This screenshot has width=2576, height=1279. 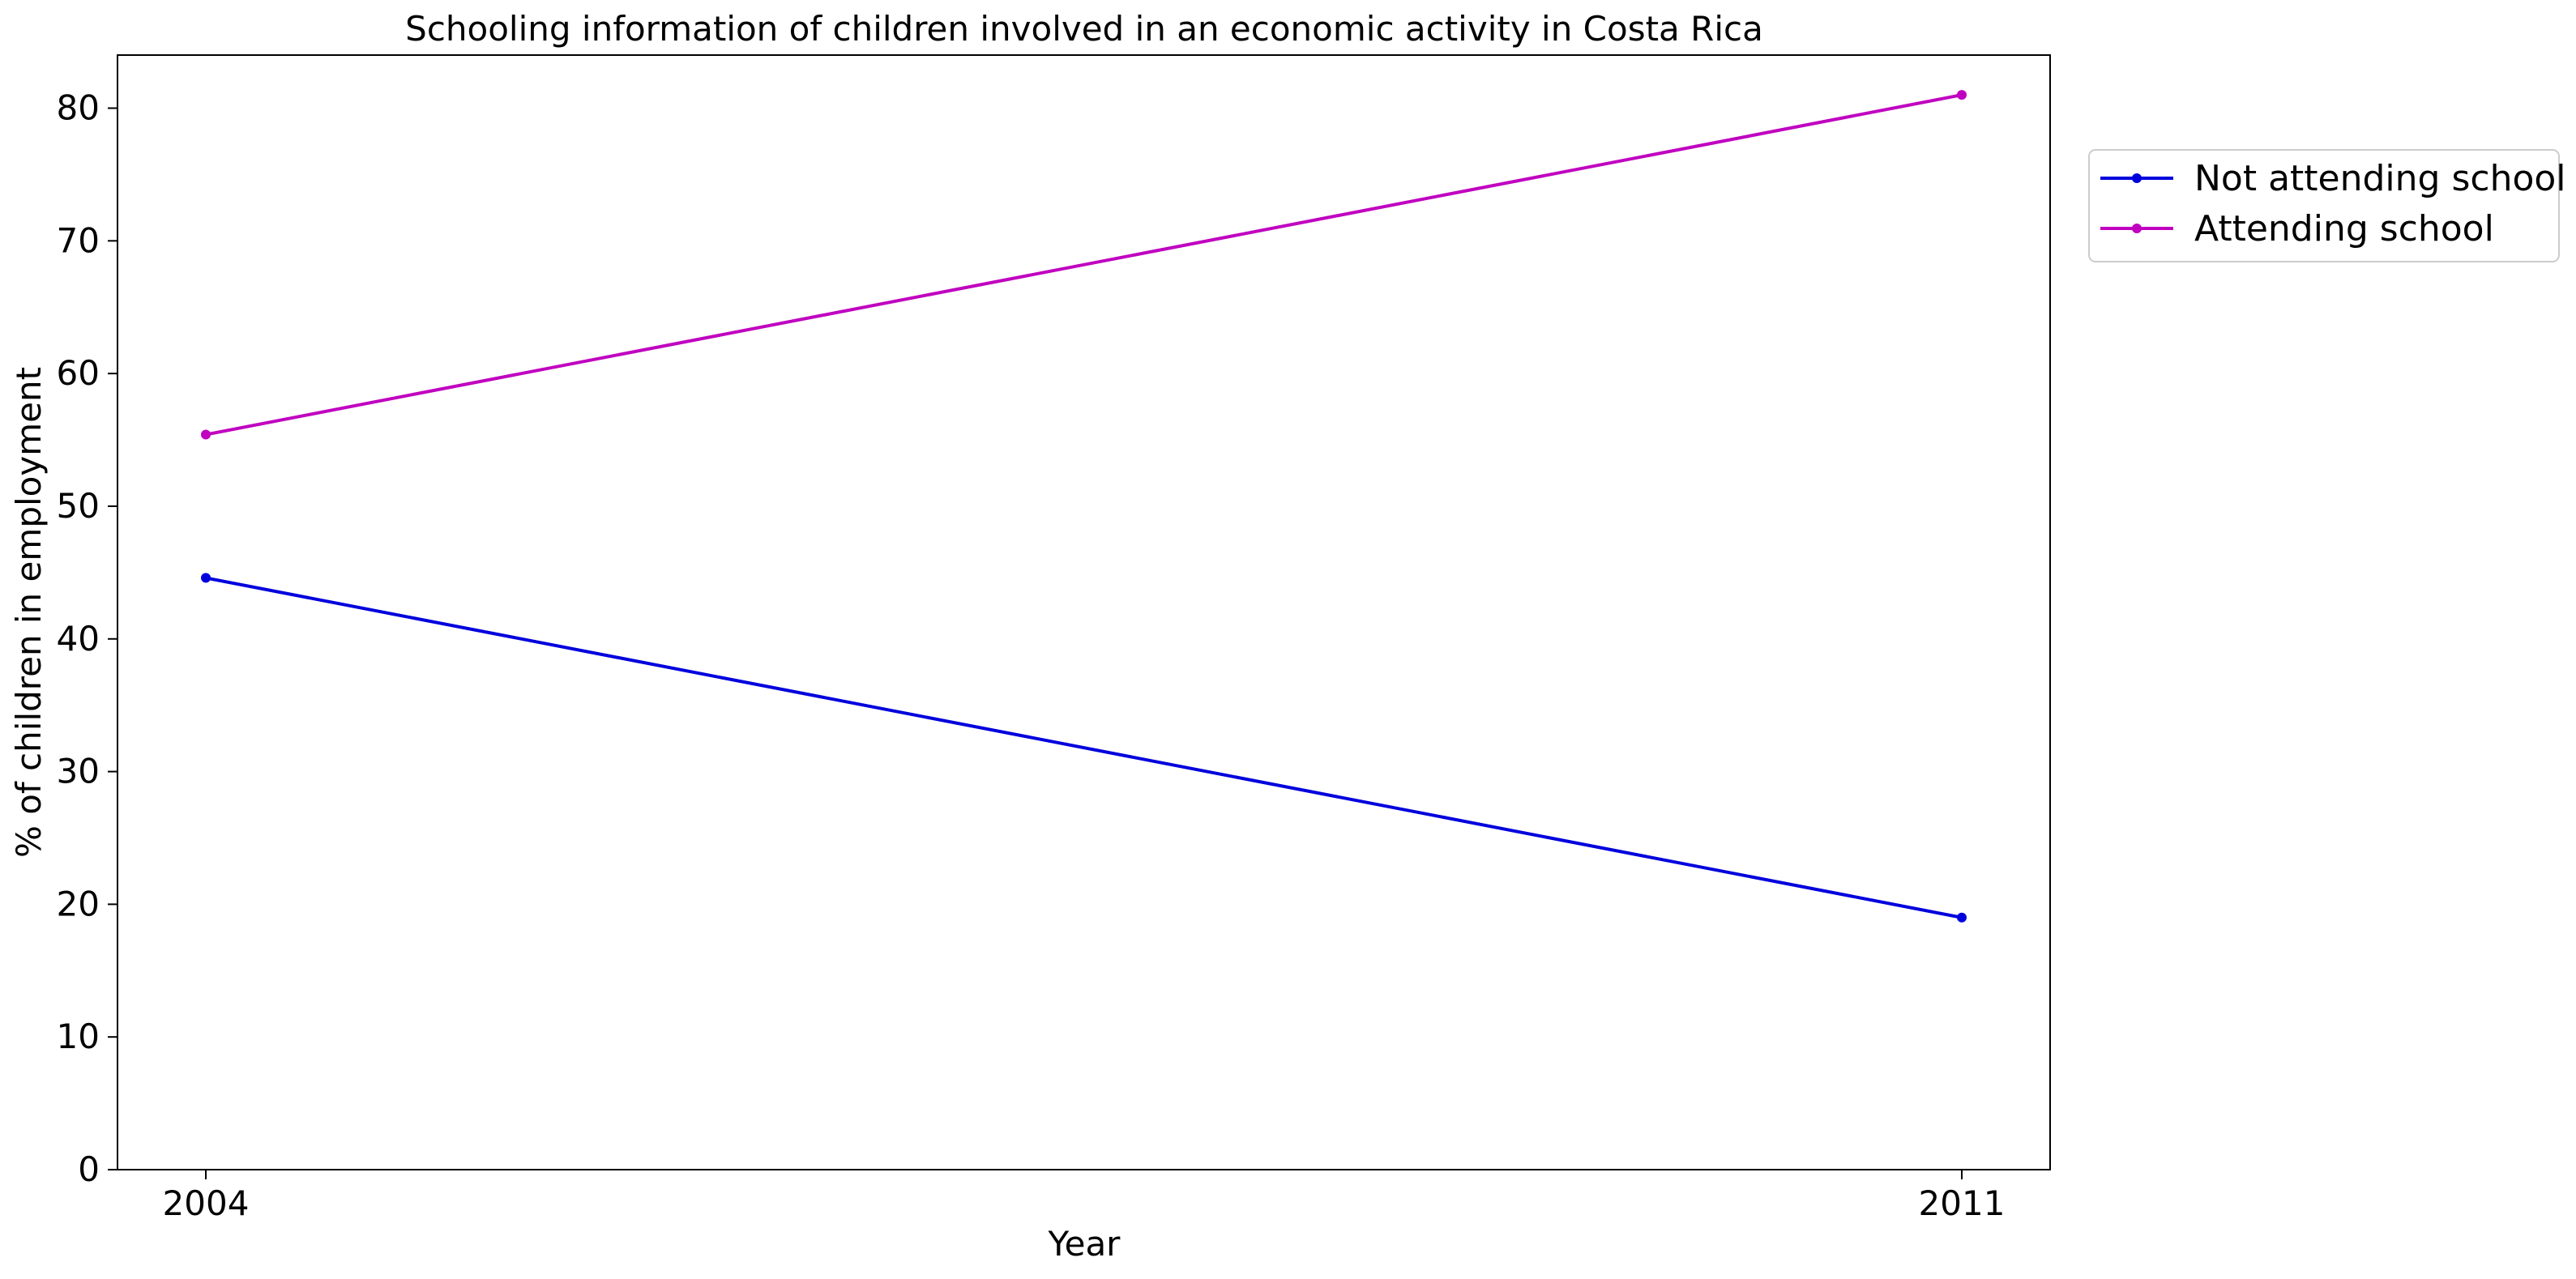 I want to click on legend-label-not-attending-school: Not attending school, so click(x=2380, y=178).